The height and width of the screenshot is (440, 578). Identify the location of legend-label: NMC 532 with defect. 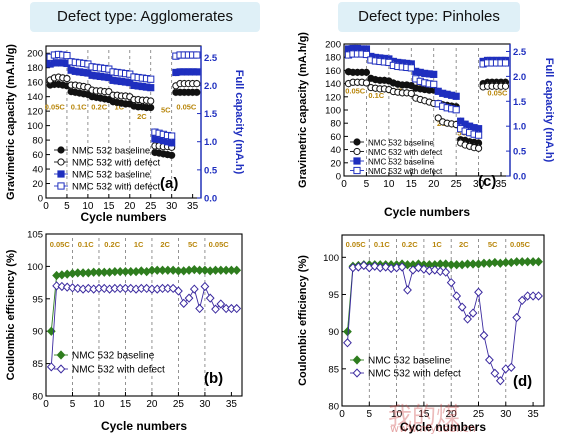
(118, 370).